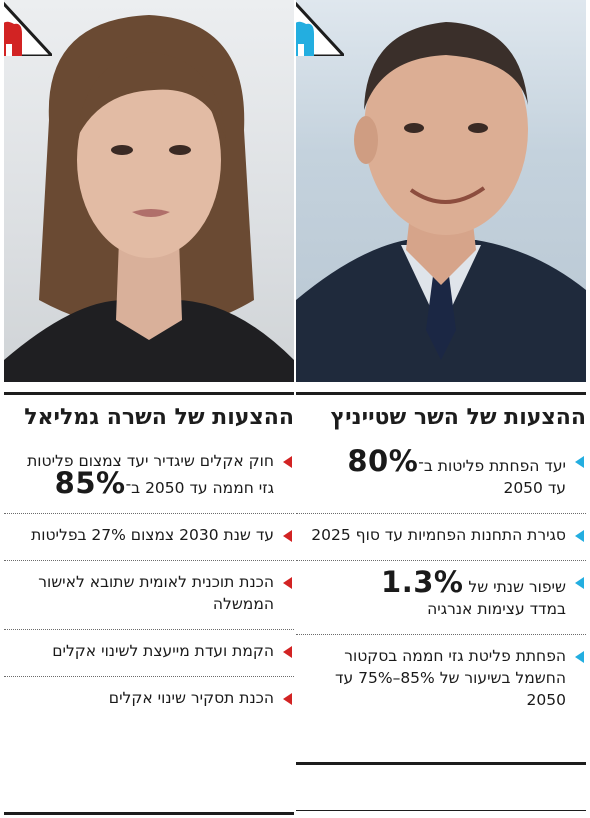 The height and width of the screenshot is (818, 590). I want to click on blue-factory-emblem-icon, so click(320, 28).